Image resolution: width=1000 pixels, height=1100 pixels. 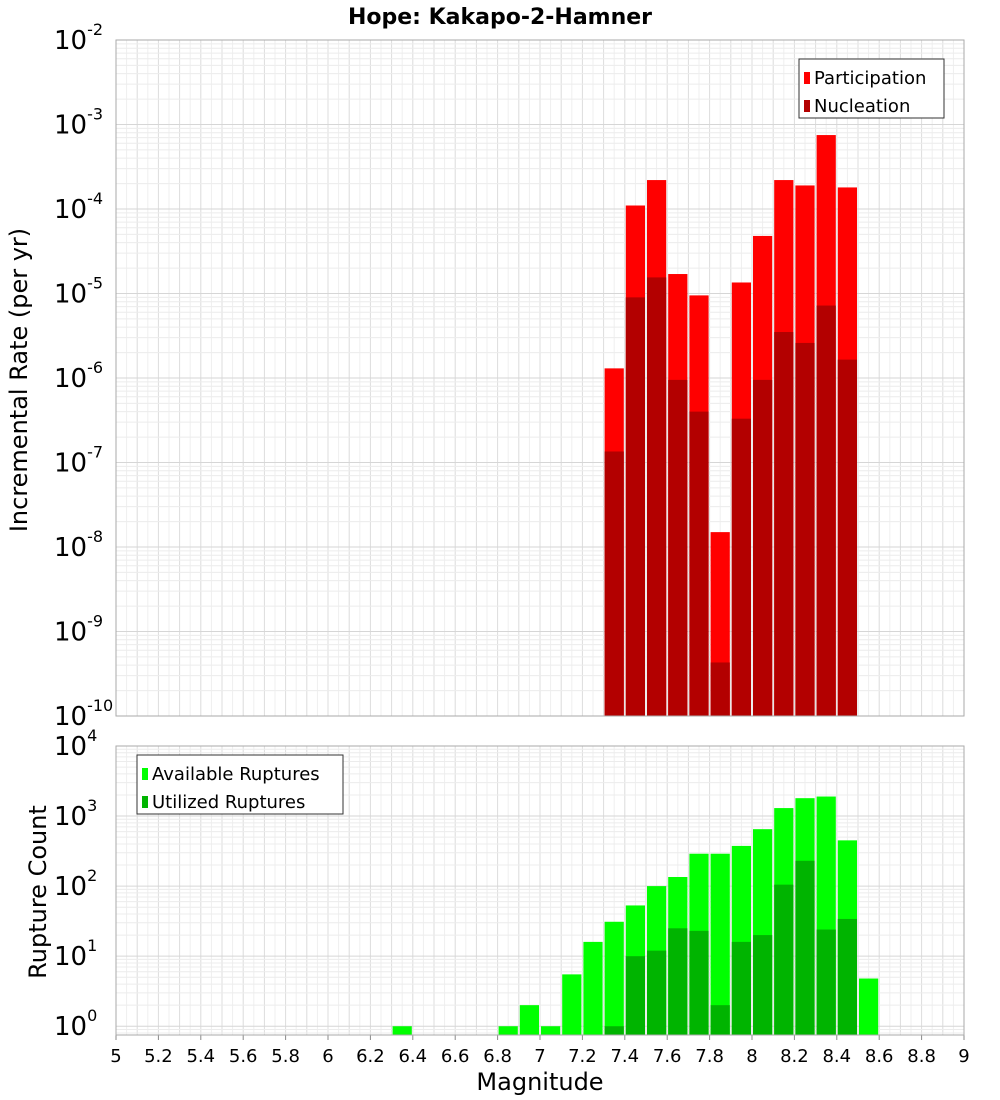 What do you see at coordinates (158, 1056) in the screenshot?
I see `x-tick-label: 5.2` at bounding box center [158, 1056].